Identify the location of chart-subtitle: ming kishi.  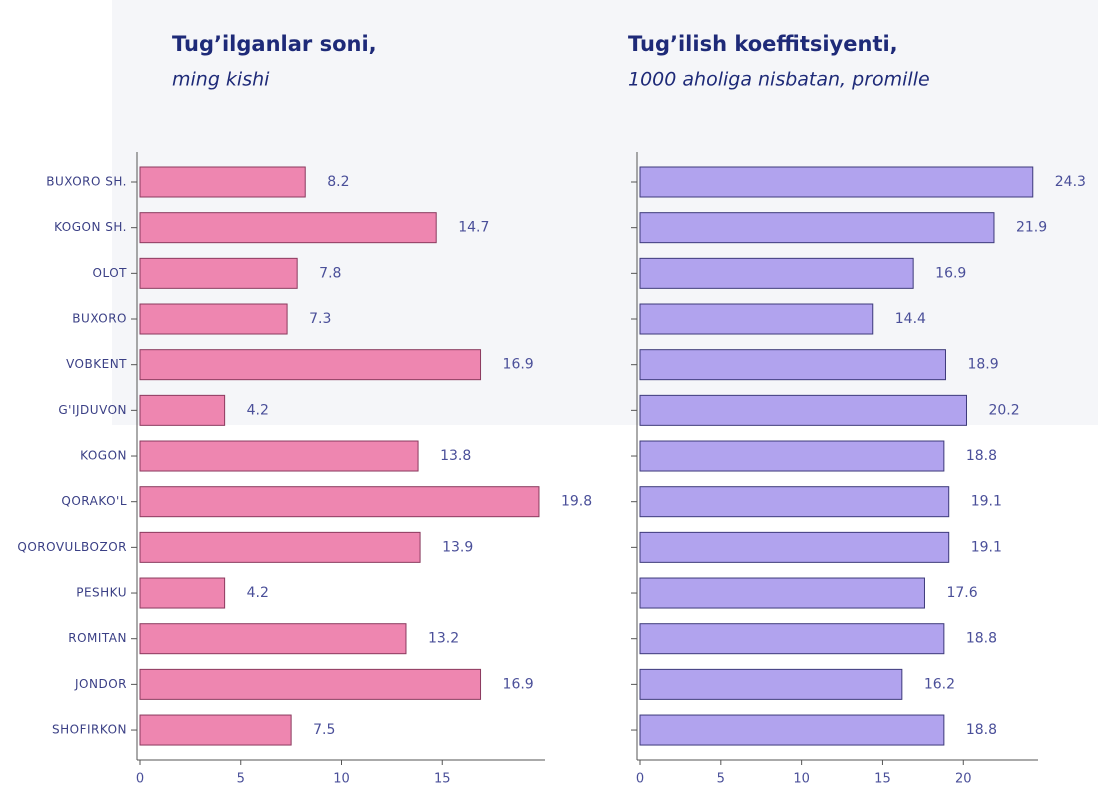
(221, 80).